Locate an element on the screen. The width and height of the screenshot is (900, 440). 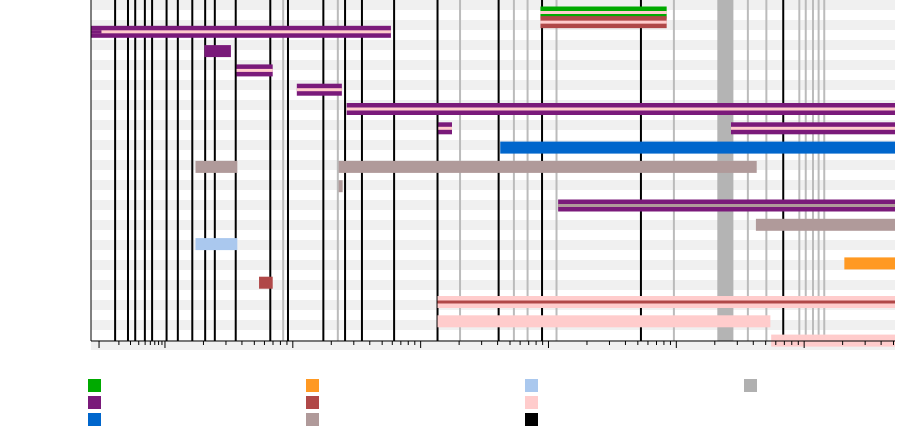
legend is located at coordinates (450, 405).